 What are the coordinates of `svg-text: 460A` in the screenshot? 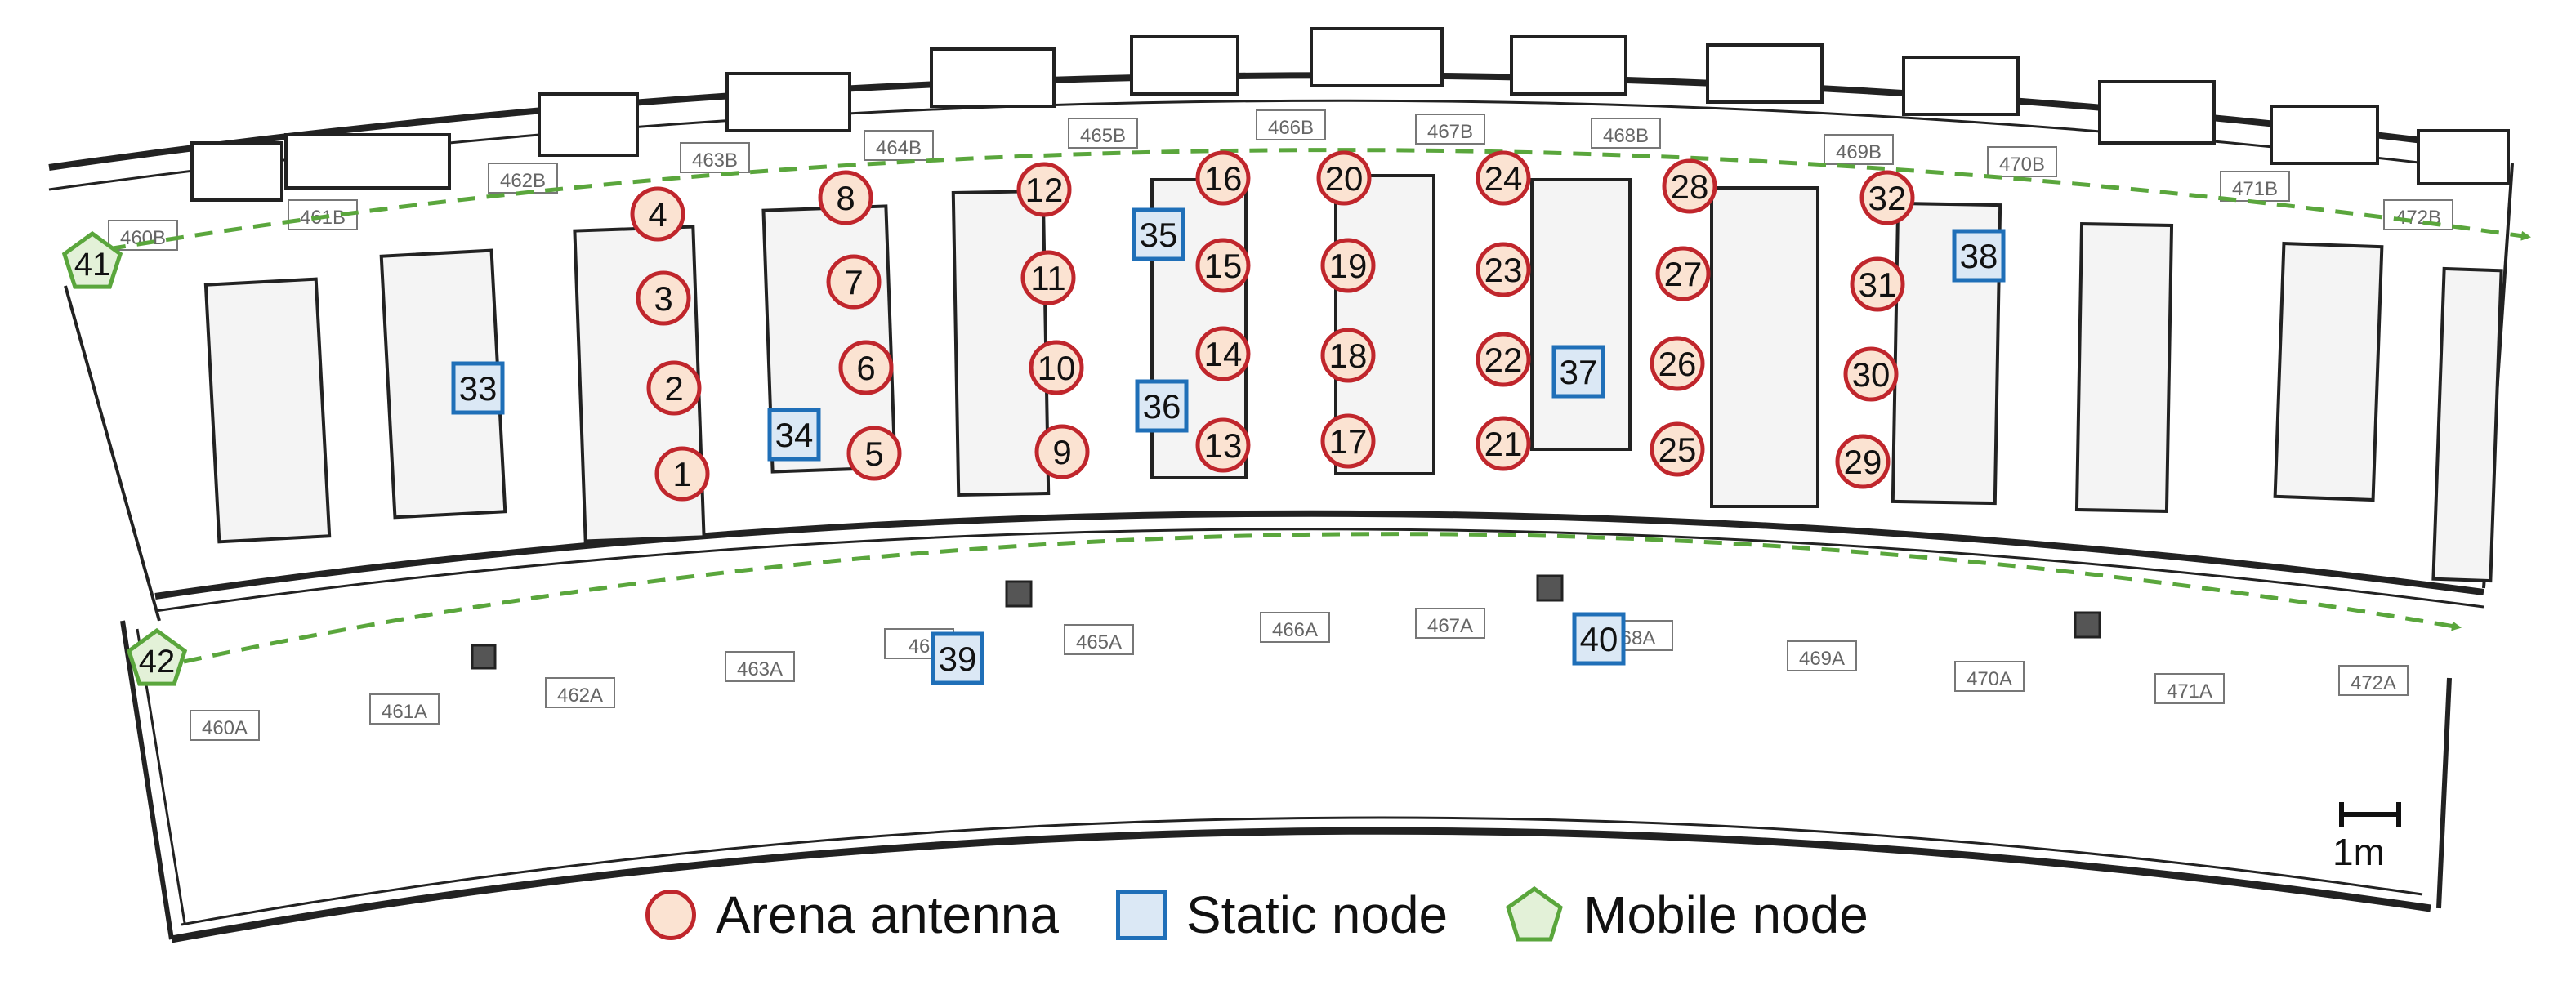 It's located at (225, 728).